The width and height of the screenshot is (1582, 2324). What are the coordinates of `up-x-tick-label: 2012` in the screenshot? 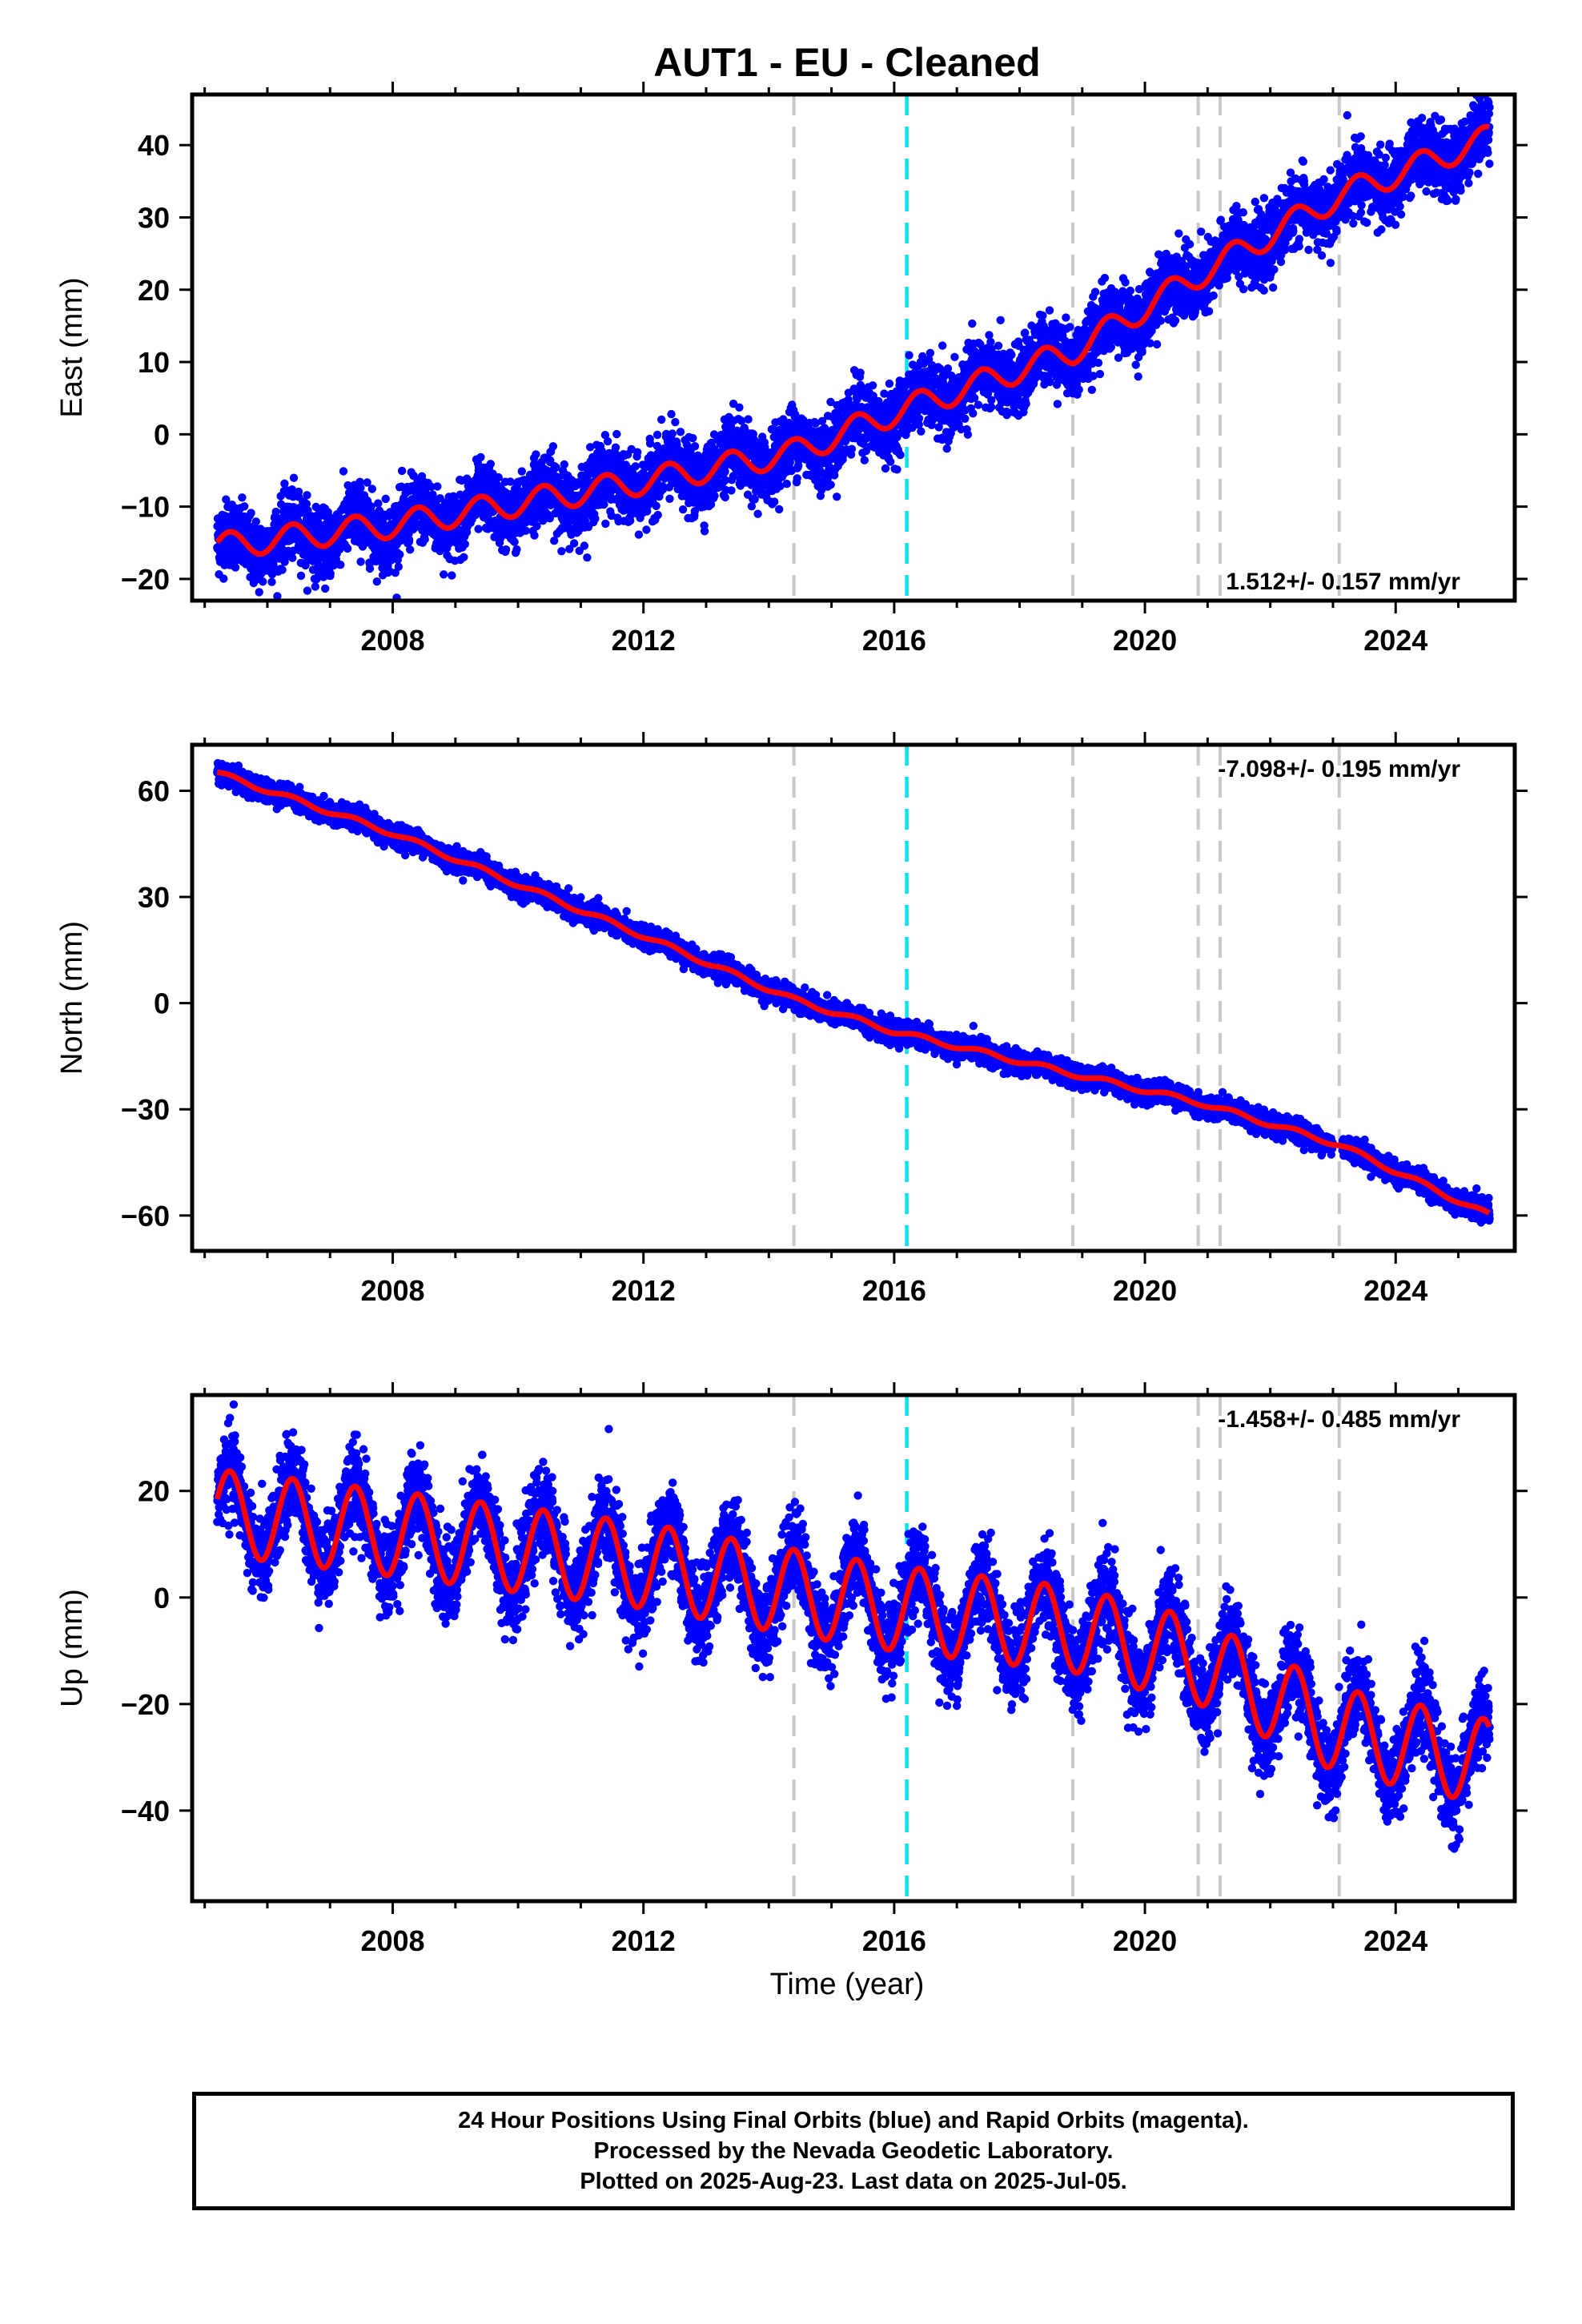 It's located at (644, 1940).